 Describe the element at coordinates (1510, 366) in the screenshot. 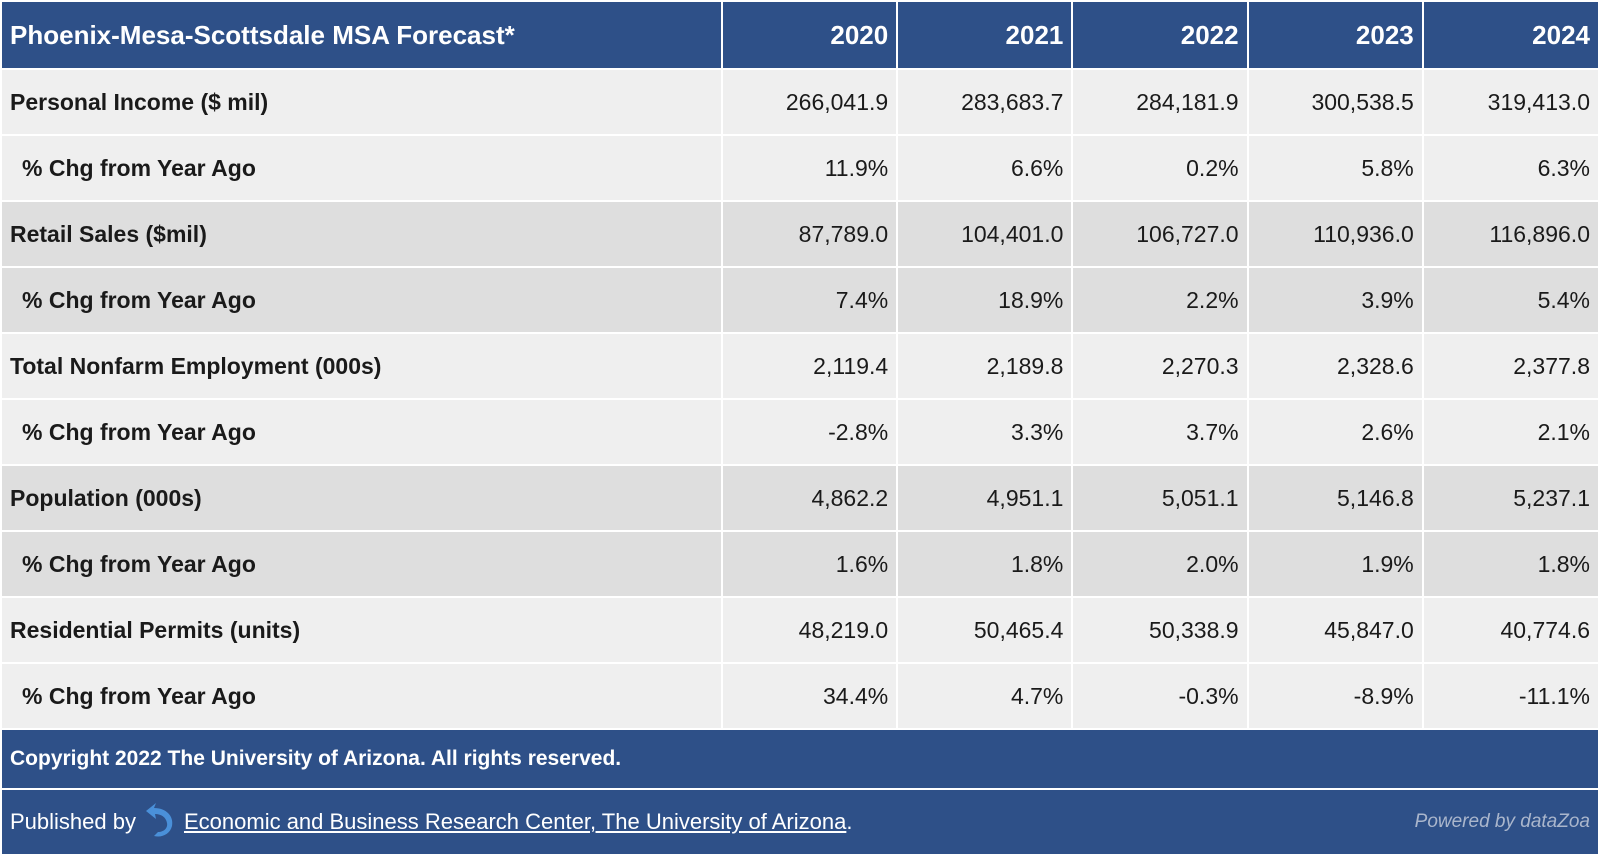

I see `value-cell: 2,377.8` at that location.